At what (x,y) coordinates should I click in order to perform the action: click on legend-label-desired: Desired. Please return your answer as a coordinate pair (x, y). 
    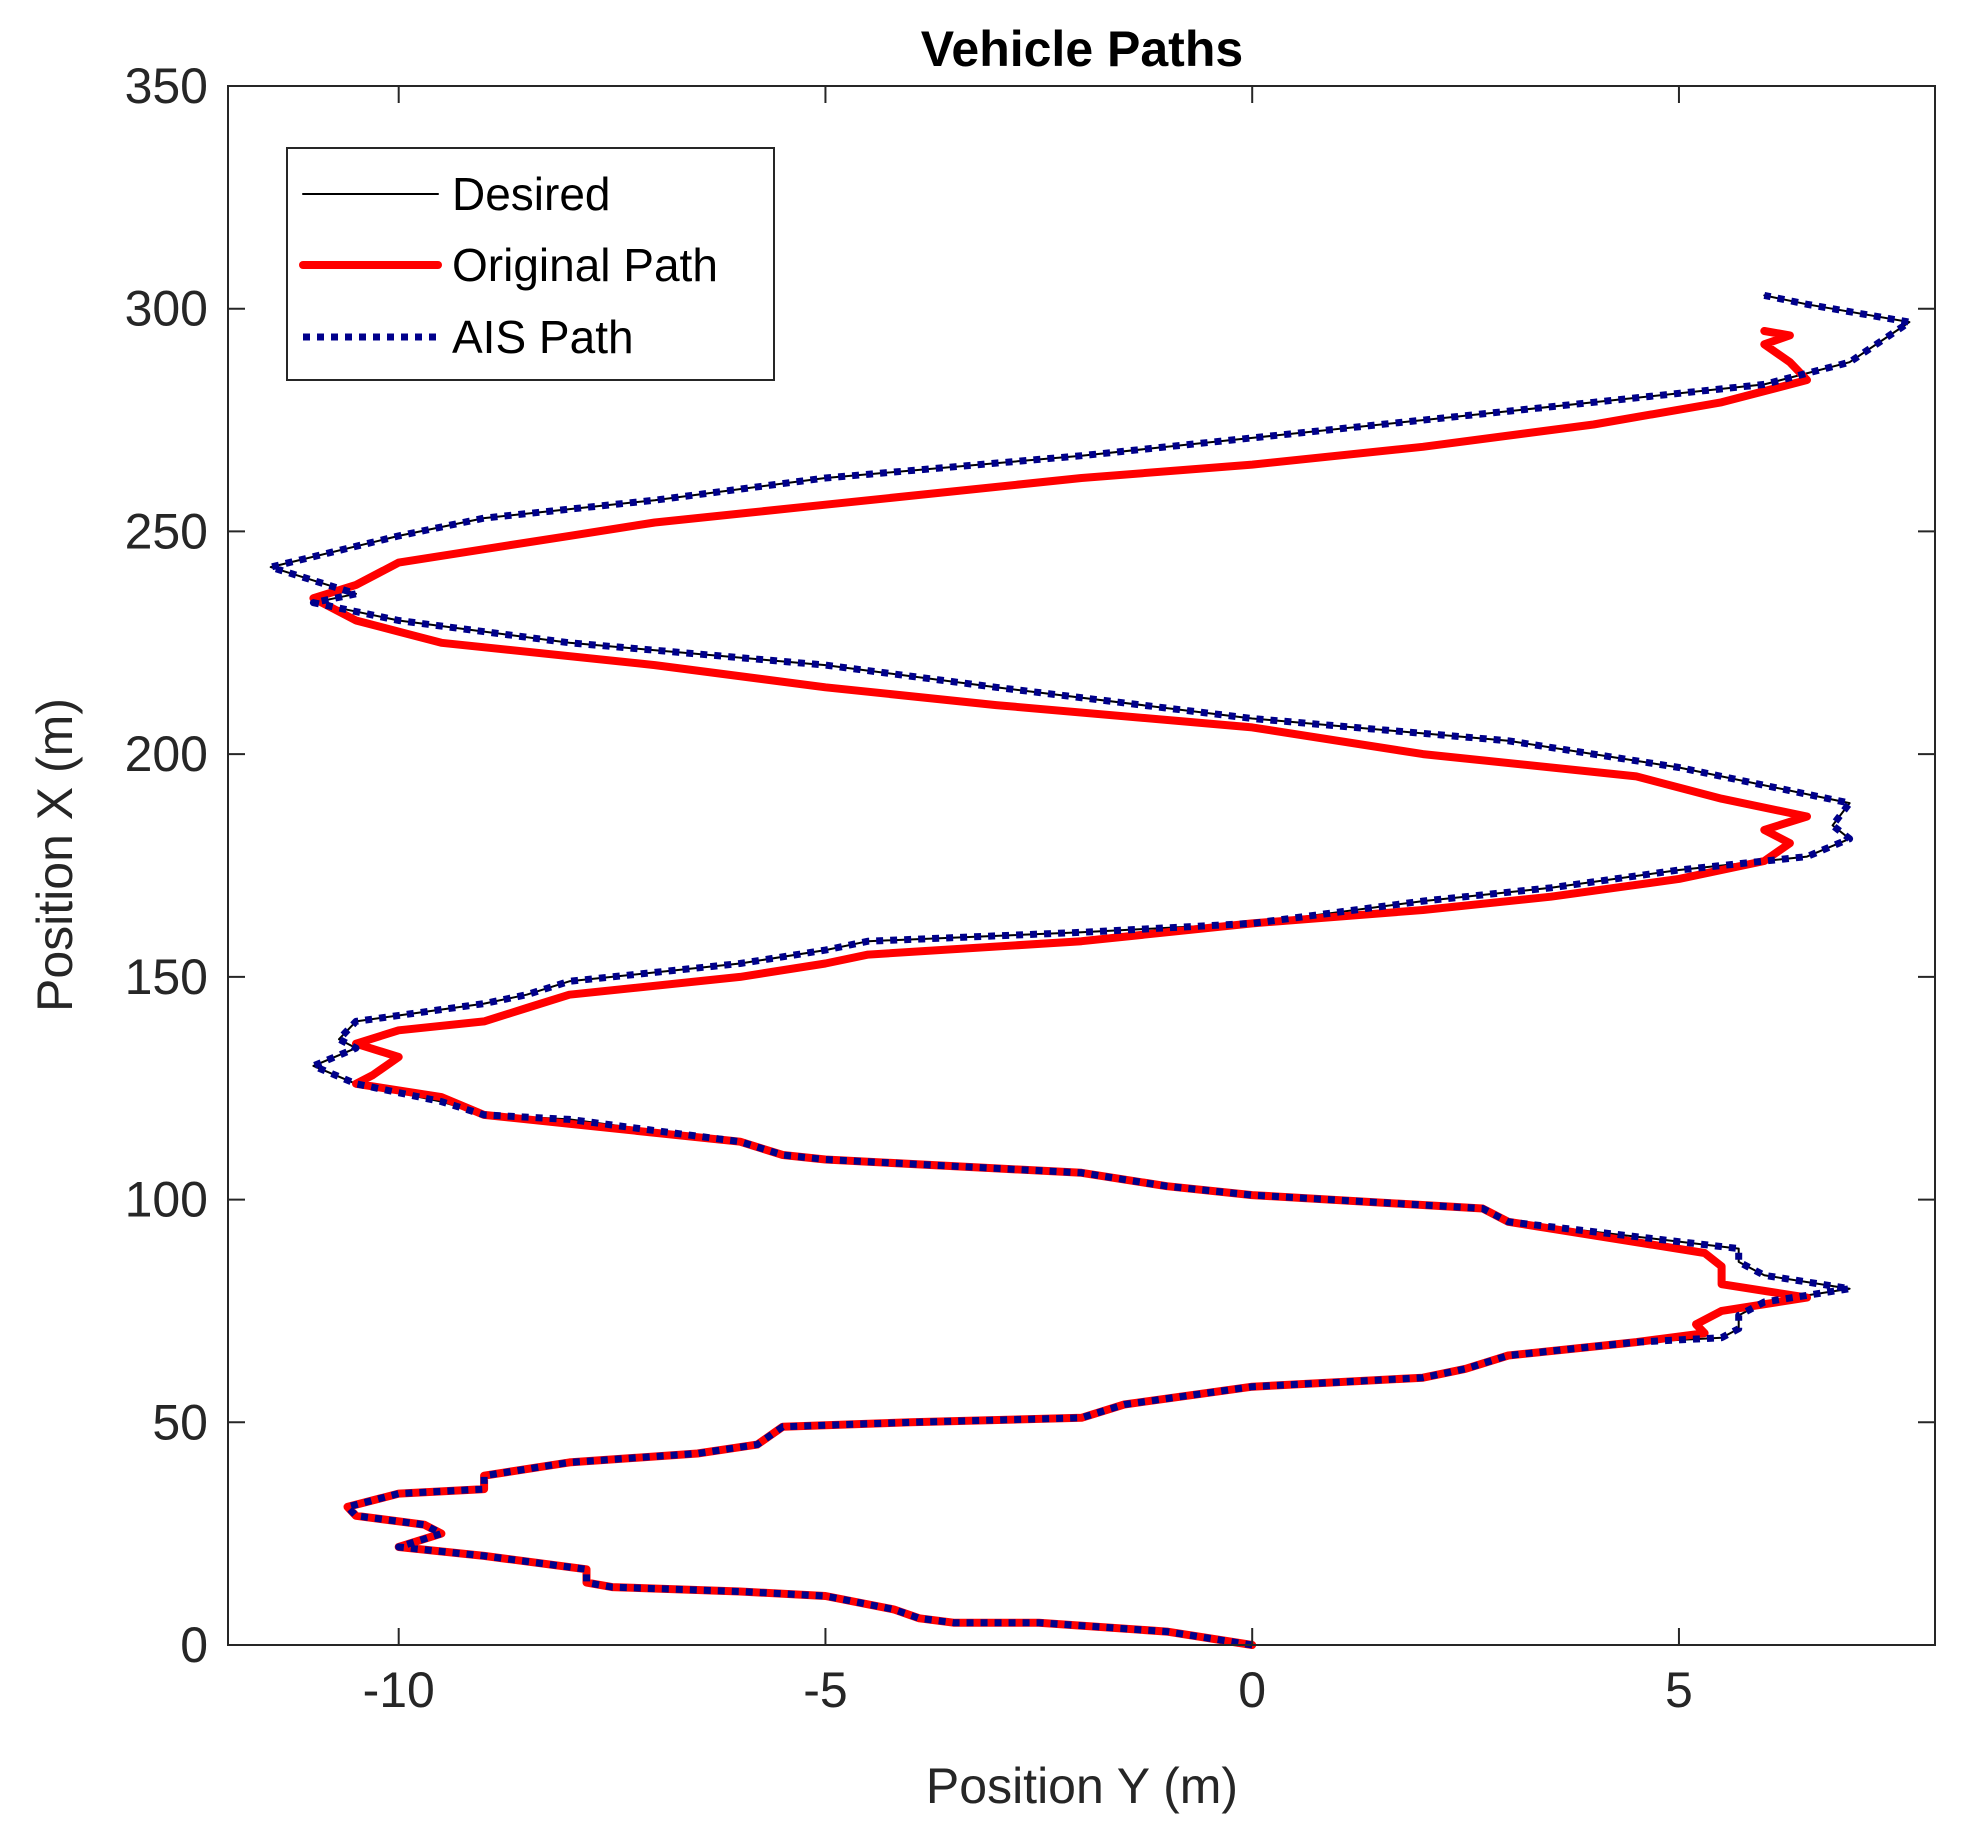
    Looking at the image, I should click on (531, 194).